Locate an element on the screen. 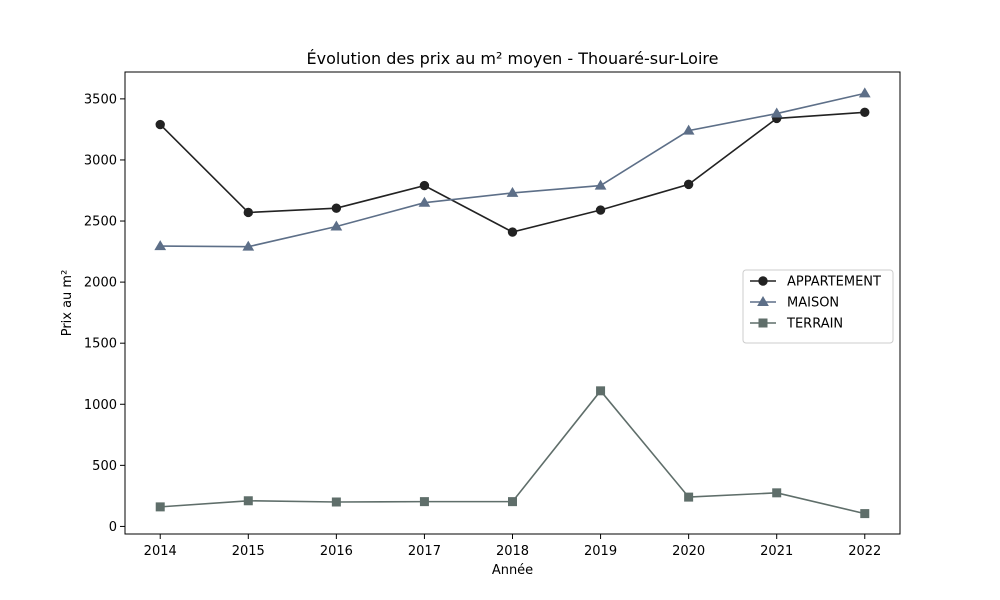  y-axis-label: Prix au m² is located at coordinates (67, 303).